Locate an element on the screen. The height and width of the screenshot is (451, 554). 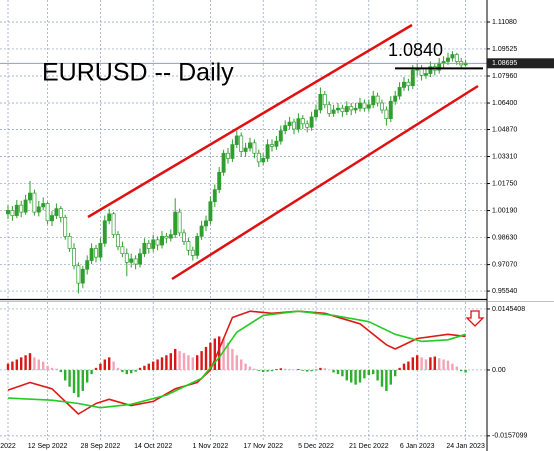
y-tick-label: 1.06400 is located at coordinates (504, 103).